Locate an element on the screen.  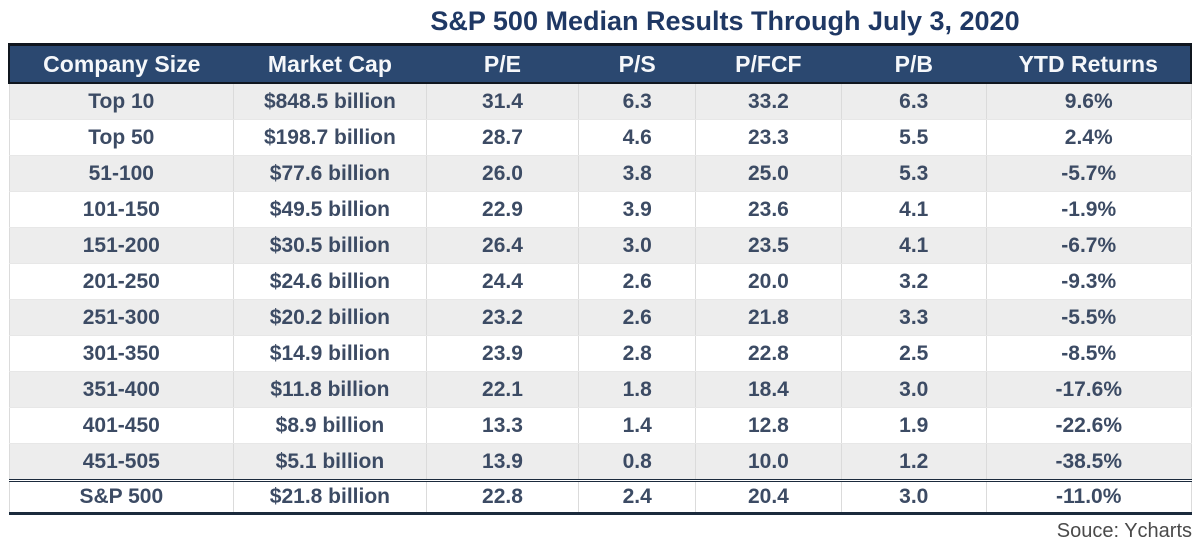
total-cell: S&P 500 is located at coordinates (121, 497).